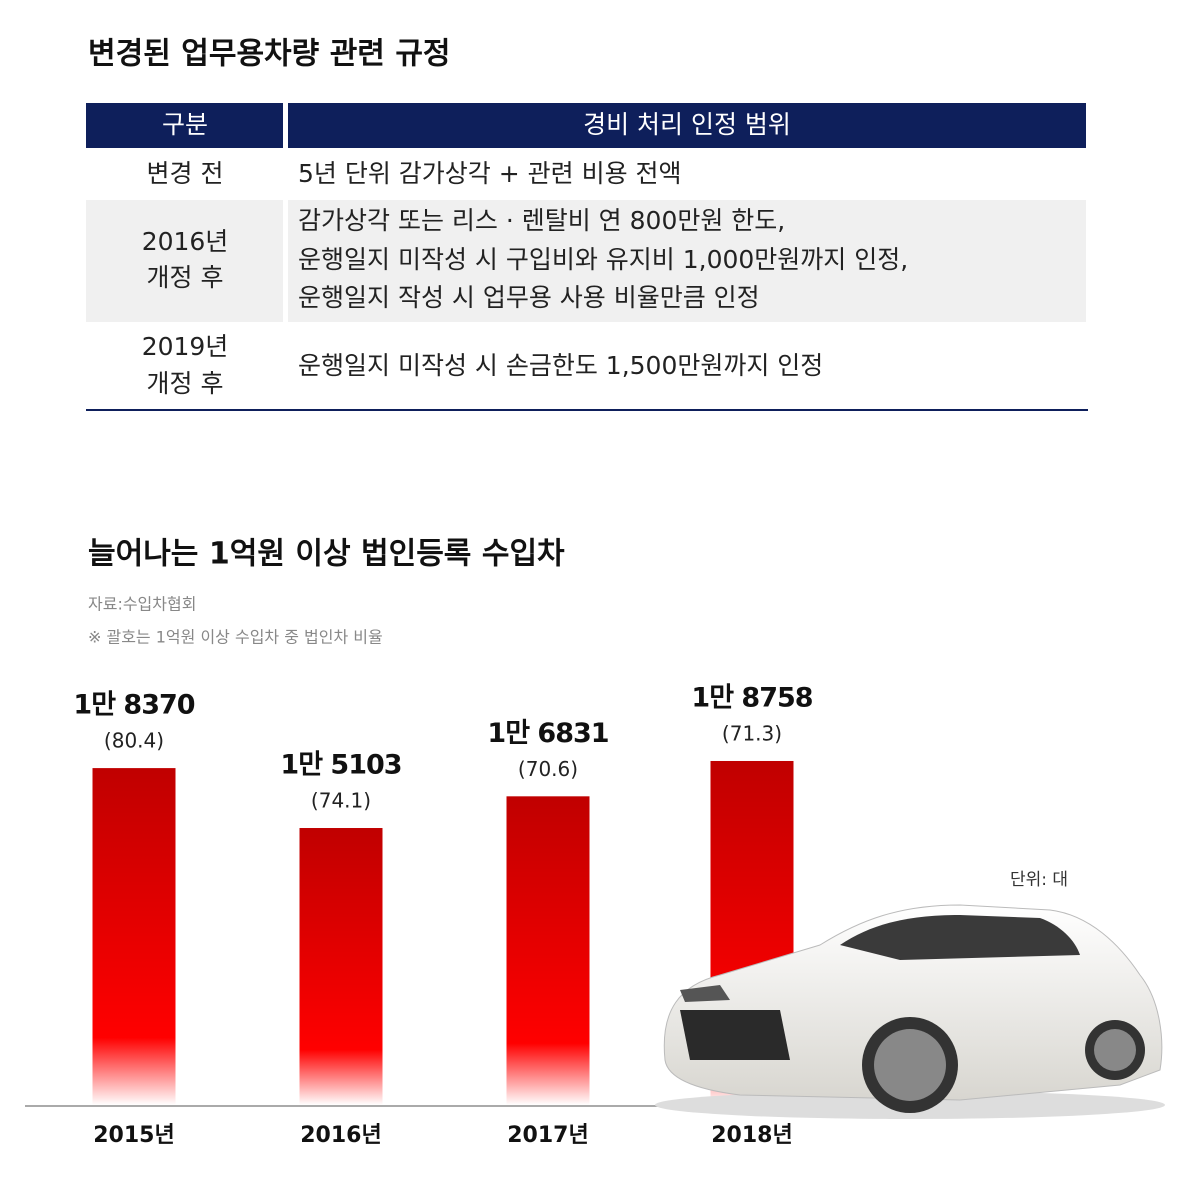 This screenshot has width=1190, height=1182. Describe the element at coordinates (185, 241) in the screenshot. I see `cell-text: 2016년` at that location.